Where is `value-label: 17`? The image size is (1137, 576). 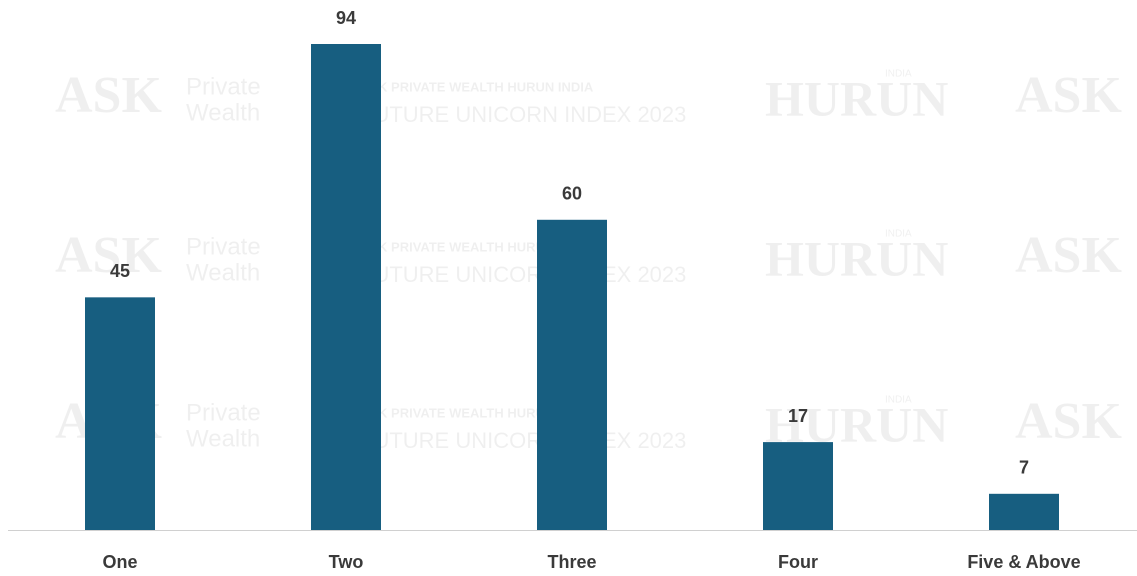 value-label: 17 is located at coordinates (798, 416).